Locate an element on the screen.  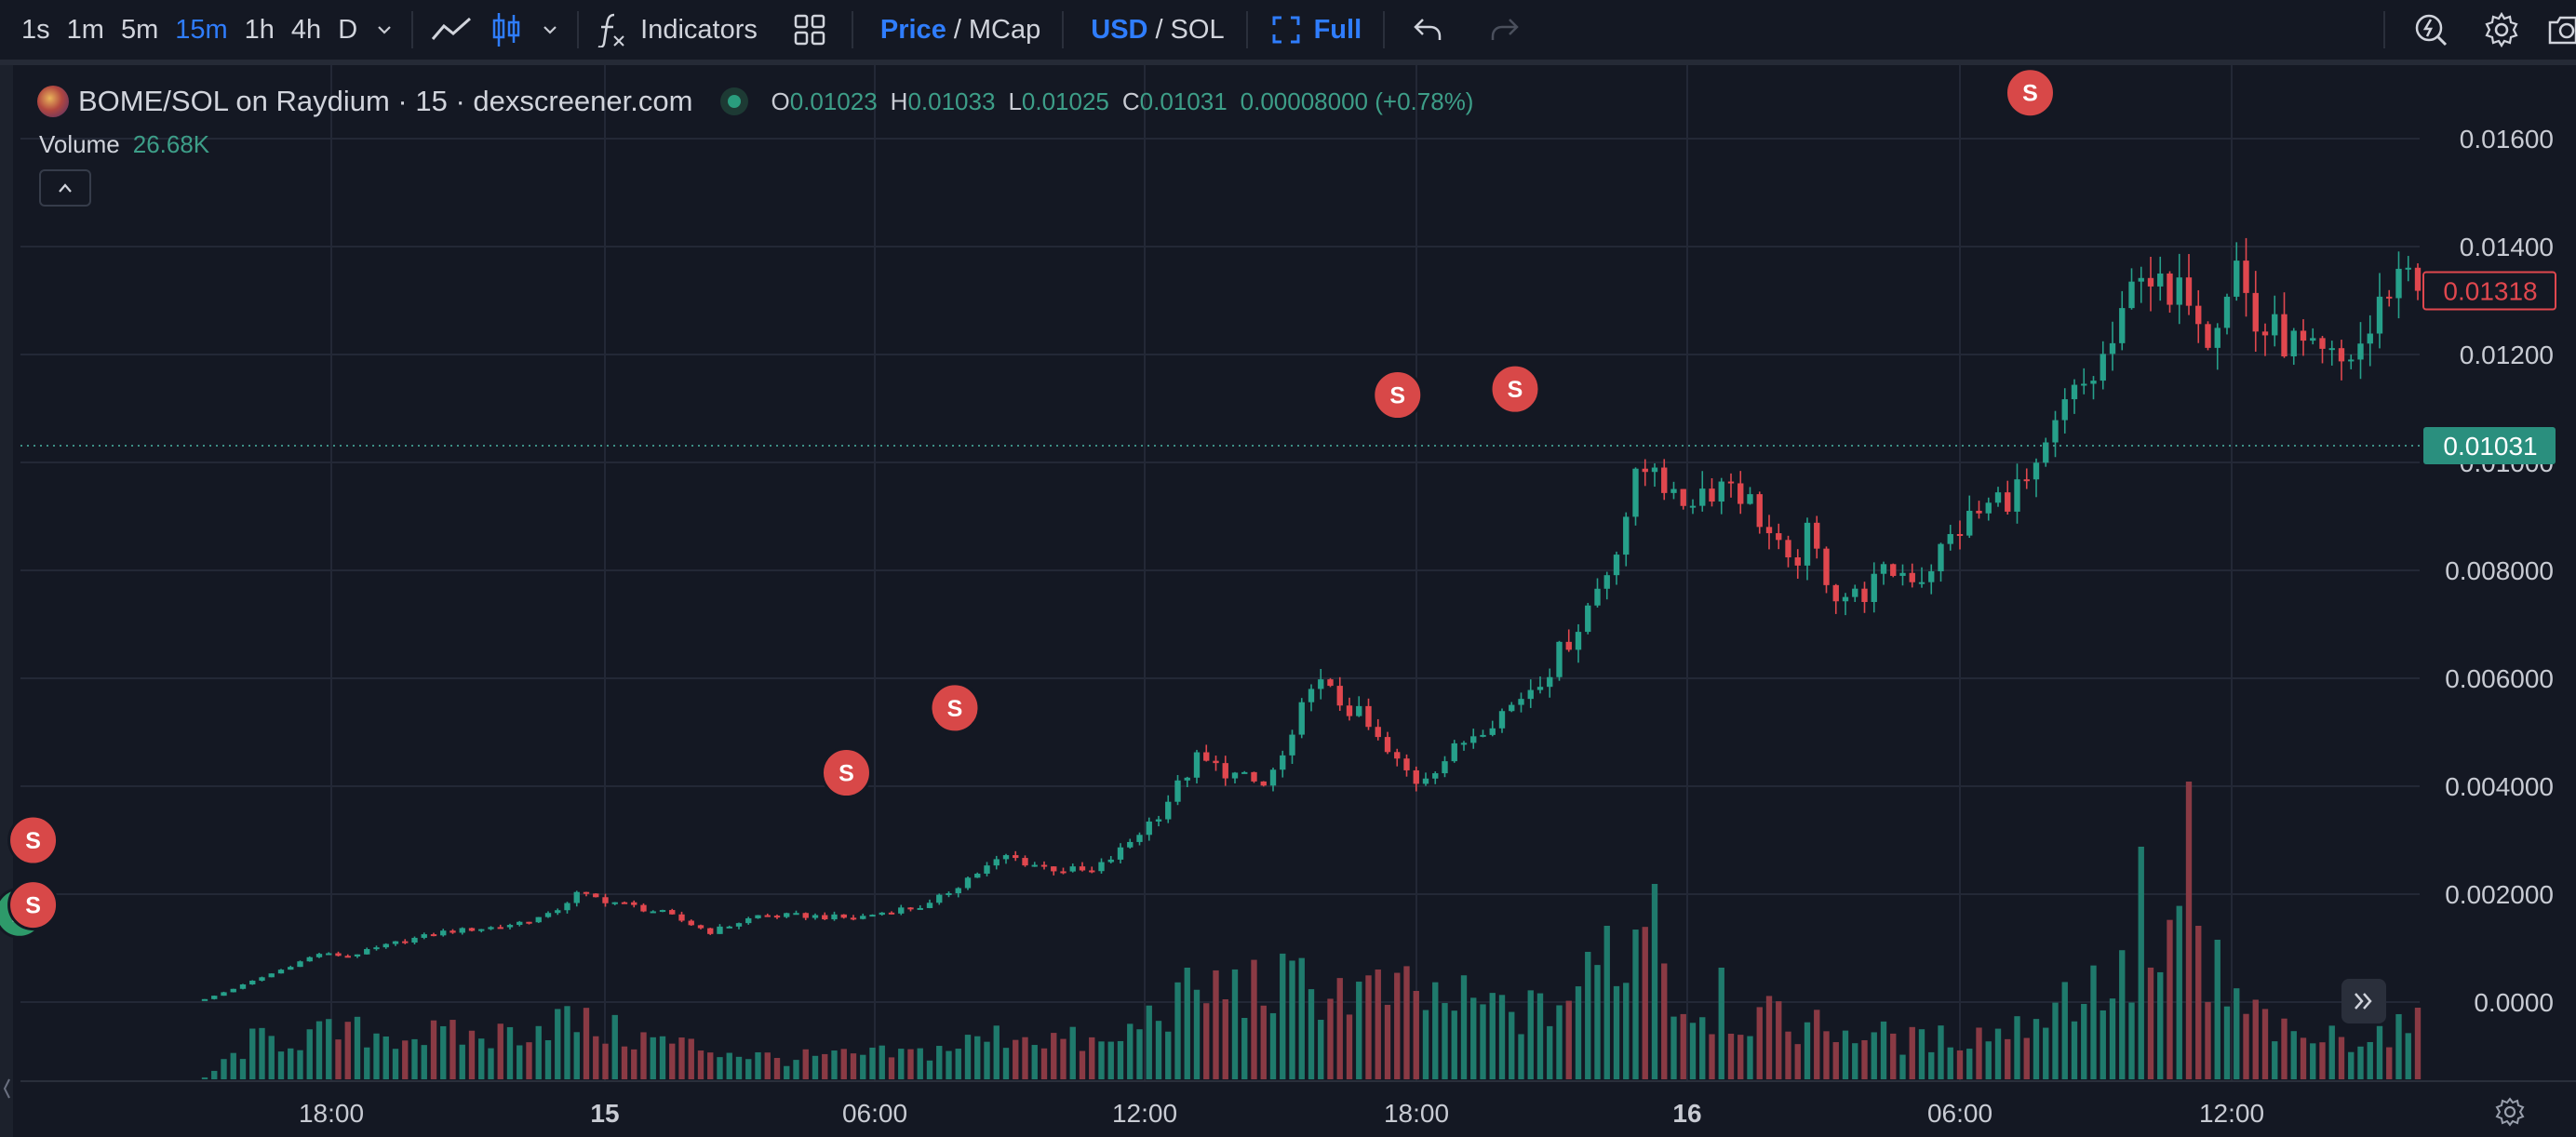
timeframe-1s: 1s is located at coordinates (35, 29).